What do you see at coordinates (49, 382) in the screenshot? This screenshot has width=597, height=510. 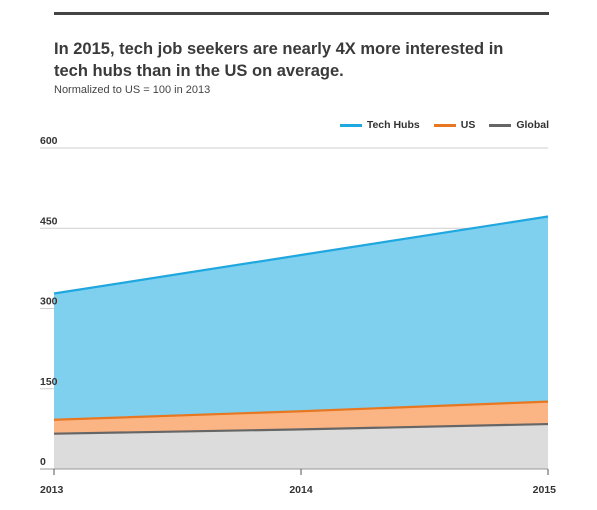 I see `y-tick-label-150: 150` at bounding box center [49, 382].